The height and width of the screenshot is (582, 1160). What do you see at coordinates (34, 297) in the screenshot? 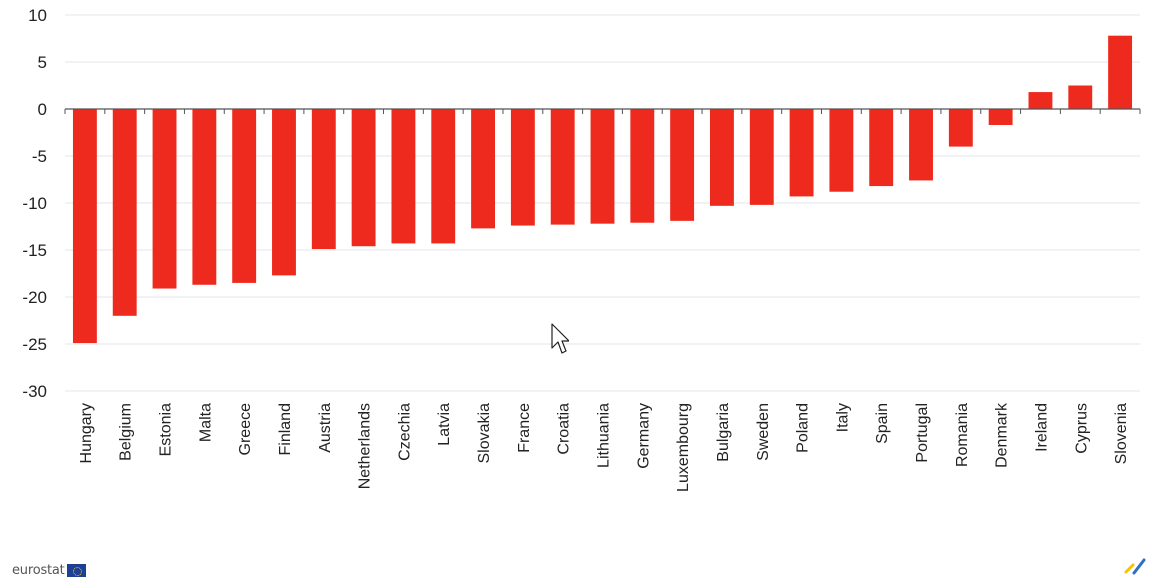
I see `y-tick-label: -20` at bounding box center [34, 297].